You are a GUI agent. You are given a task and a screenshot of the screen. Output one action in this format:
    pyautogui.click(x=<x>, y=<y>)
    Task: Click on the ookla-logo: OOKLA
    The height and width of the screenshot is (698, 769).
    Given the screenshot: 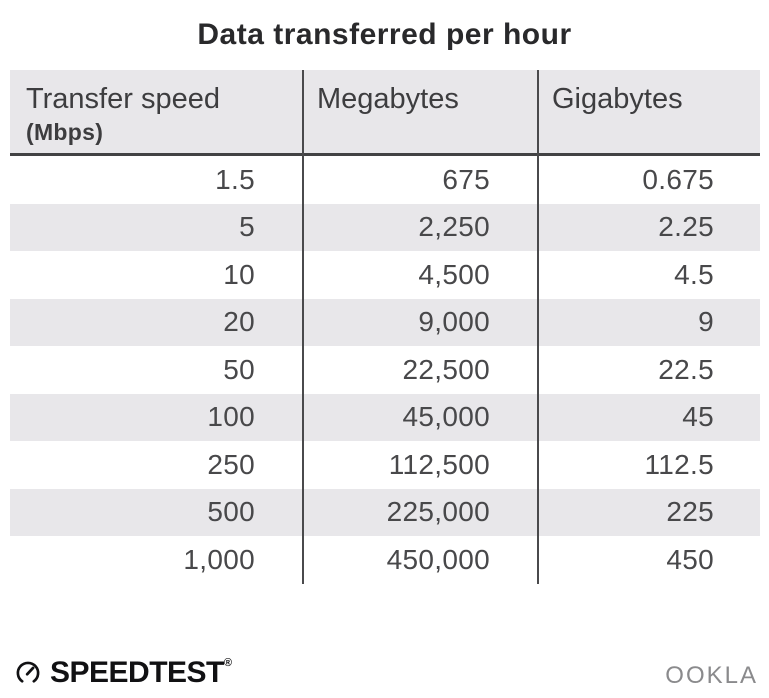 What is the action you would take?
    pyautogui.click(x=711, y=675)
    